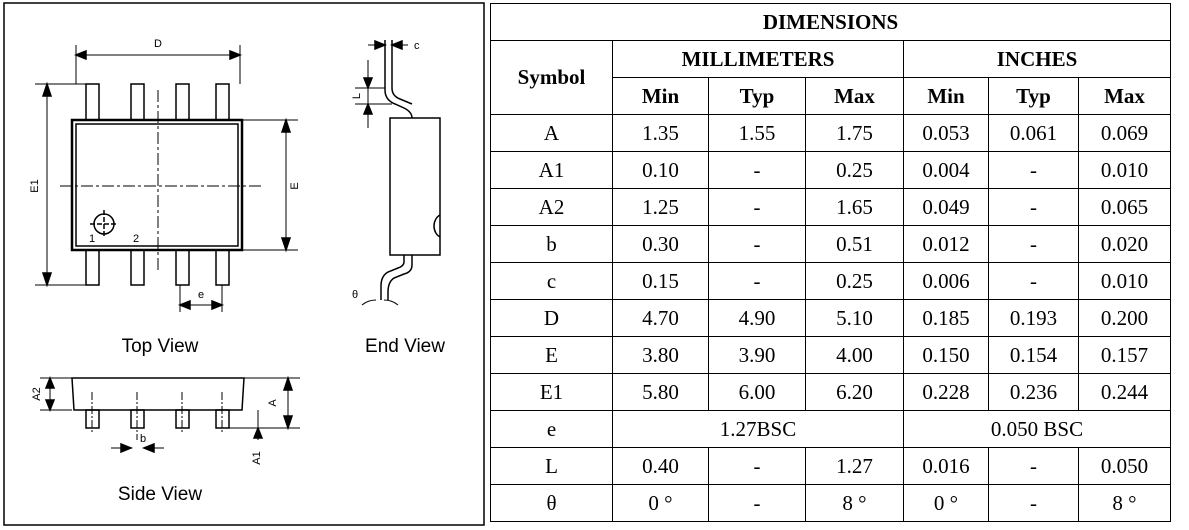 This screenshot has height=530, width=1189. I want to click on table-cell: 0 °, so click(660, 503).